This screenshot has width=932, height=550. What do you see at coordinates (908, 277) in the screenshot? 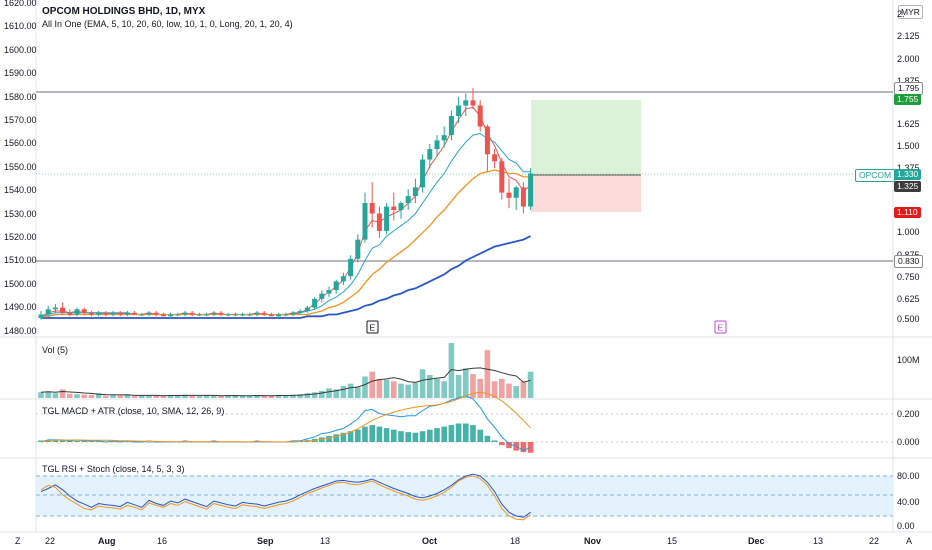
I see `right-axis-tick: 0.750` at bounding box center [908, 277].